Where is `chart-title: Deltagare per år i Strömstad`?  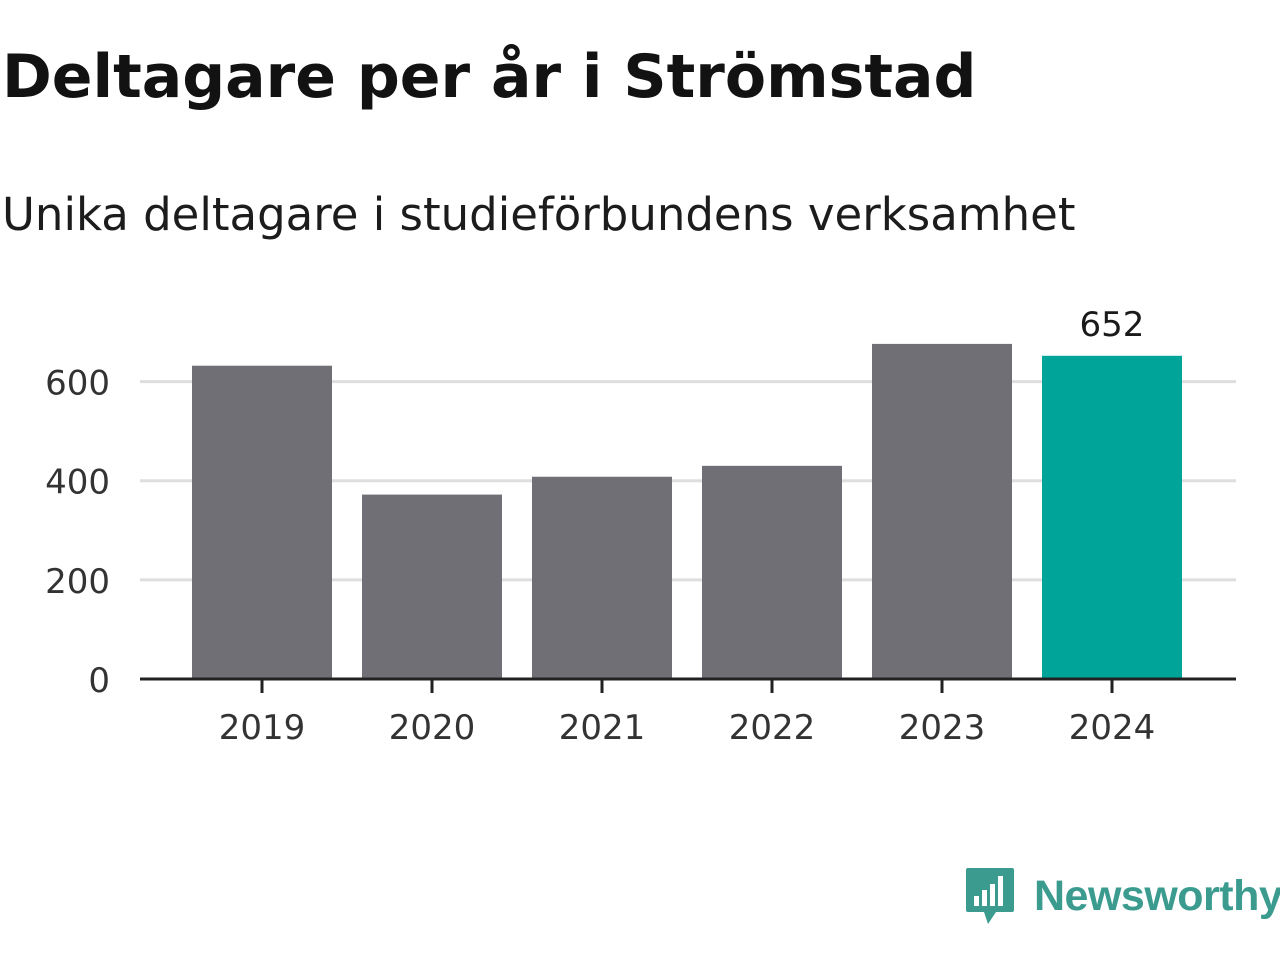 chart-title: Deltagare per år i Strömstad is located at coordinates (489, 77).